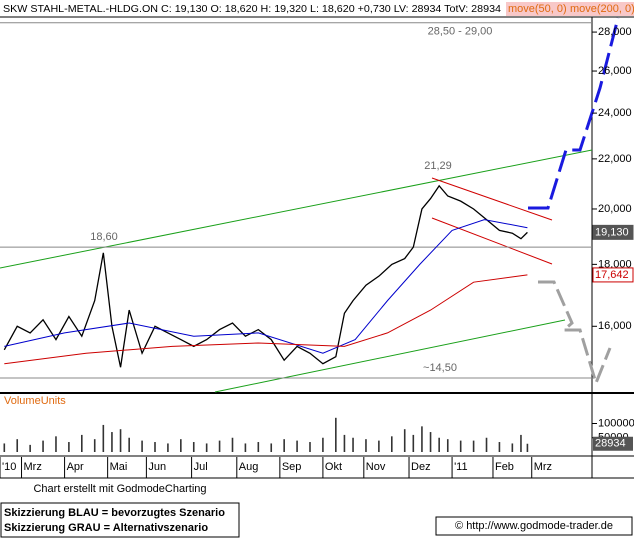 The width and height of the screenshot is (634, 539). Describe the element at coordinates (504, 467) in the screenshot. I see `x-tick-label: Feb` at that location.